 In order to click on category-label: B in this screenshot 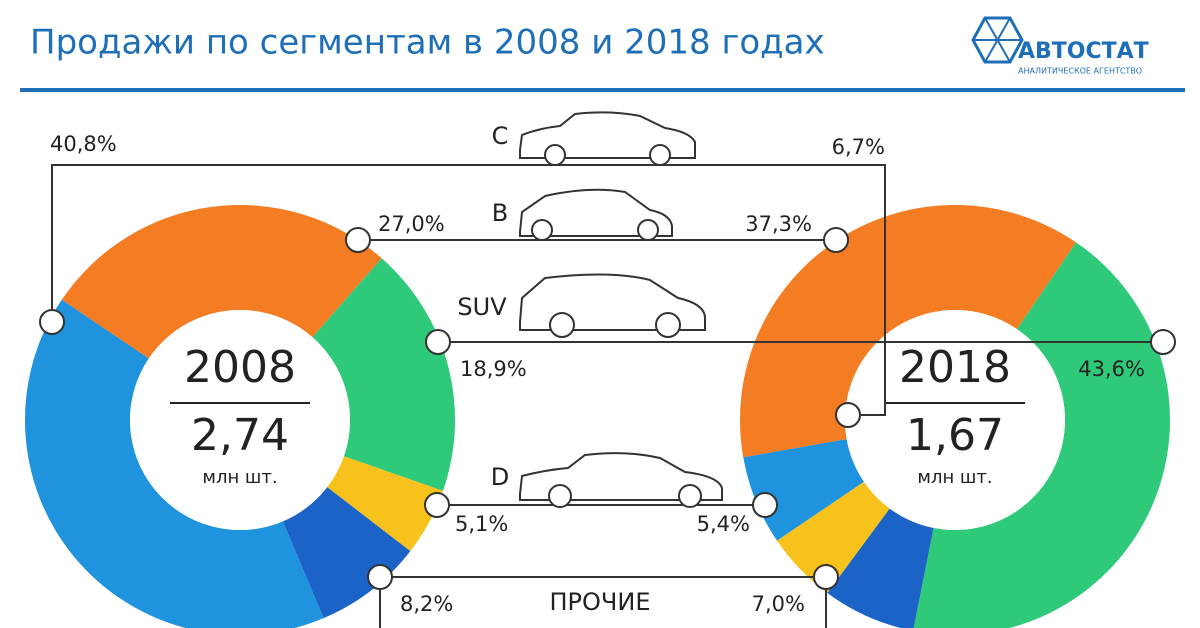, I will do `click(500, 213)`.